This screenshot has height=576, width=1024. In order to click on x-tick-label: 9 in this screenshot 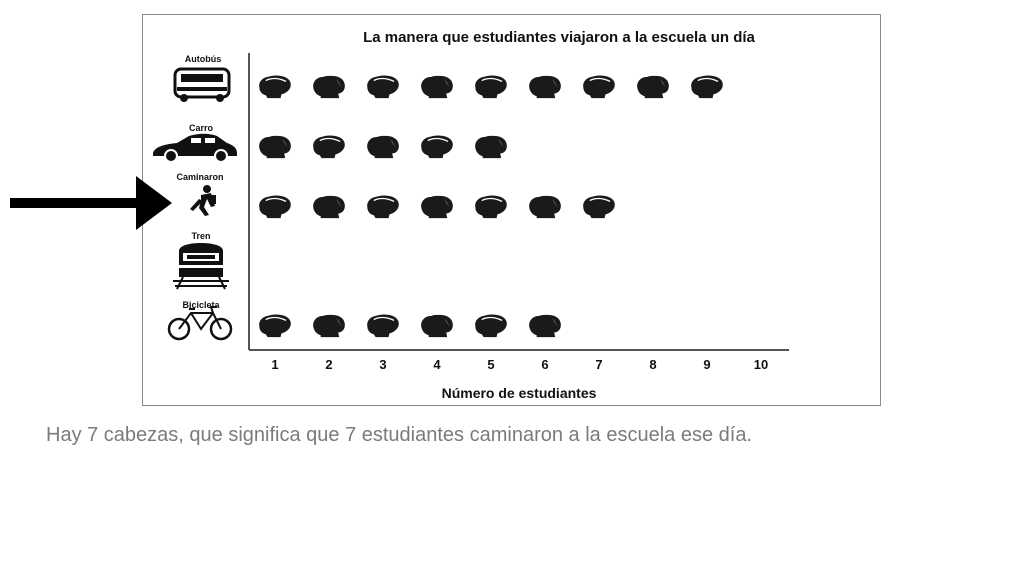, I will do `click(706, 364)`.